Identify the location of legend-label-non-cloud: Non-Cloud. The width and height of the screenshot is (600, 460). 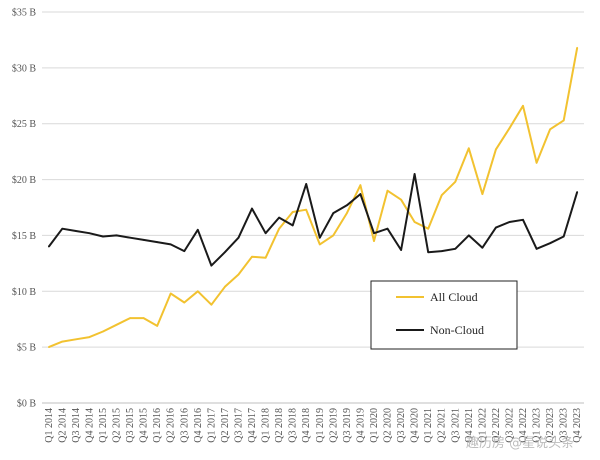
(457, 330).